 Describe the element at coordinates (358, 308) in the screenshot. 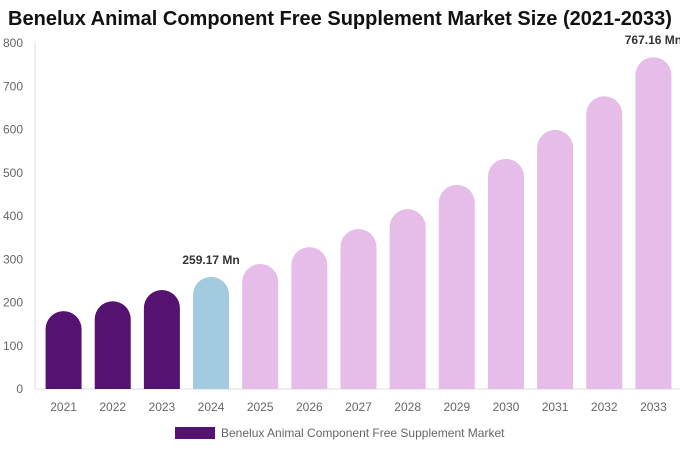

I see `bar-2027` at that location.